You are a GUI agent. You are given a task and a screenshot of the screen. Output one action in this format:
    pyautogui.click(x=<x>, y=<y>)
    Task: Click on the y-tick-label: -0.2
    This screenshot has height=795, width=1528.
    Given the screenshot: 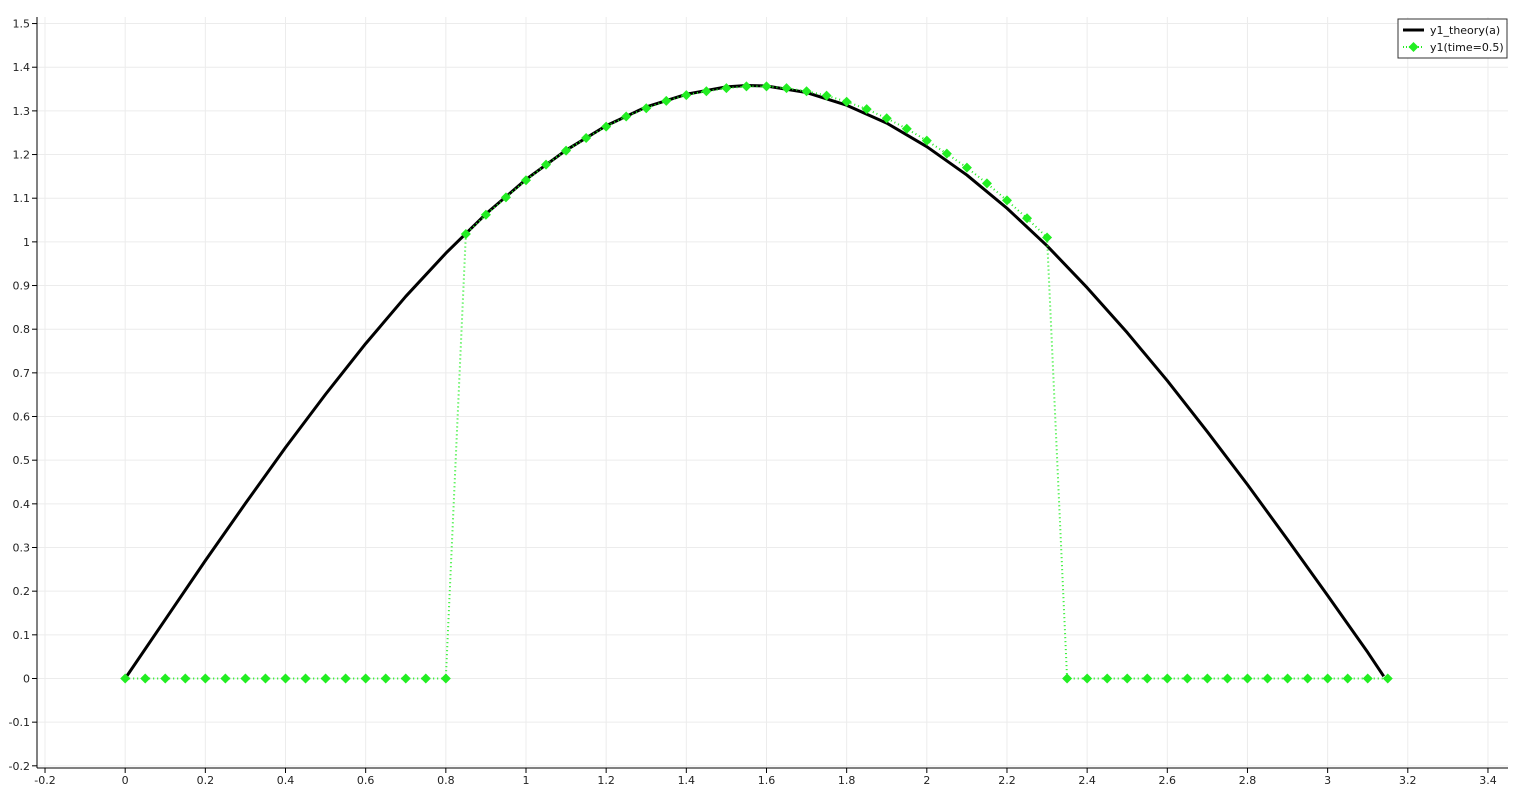 What is the action you would take?
    pyautogui.click(x=19, y=766)
    